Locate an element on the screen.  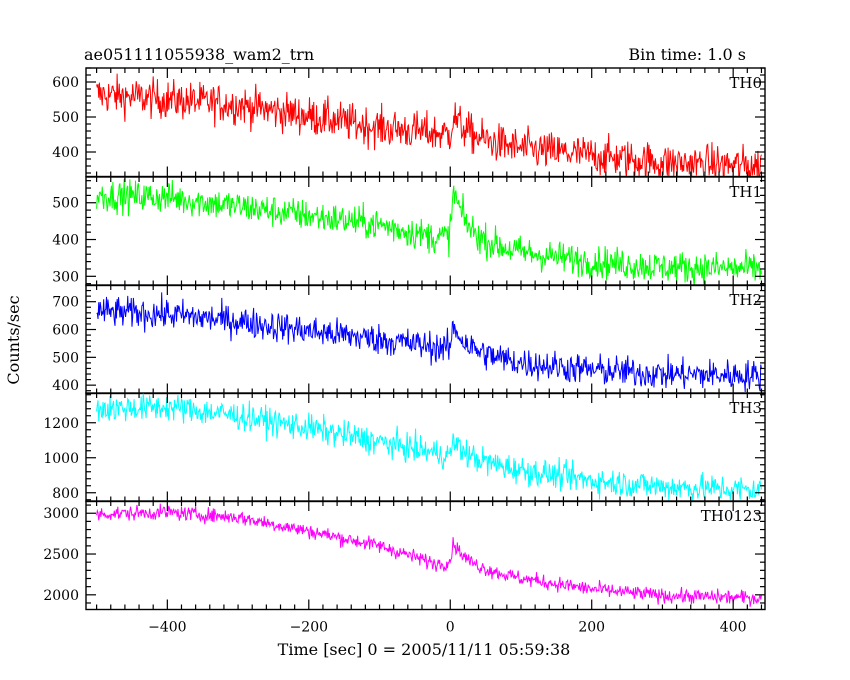
y-tick-label: 2500 is located at coordinates (61, 555).